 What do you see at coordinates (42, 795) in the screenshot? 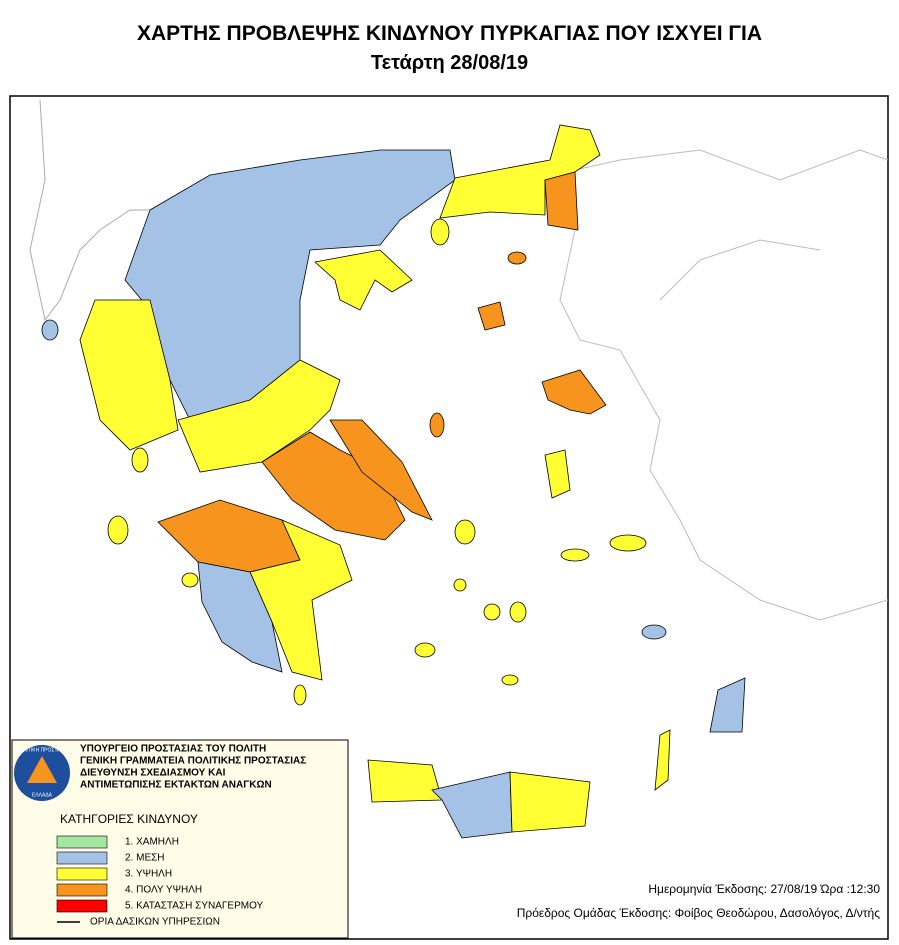
I see `logo-text: ΕΛΛΑΔΑ` at bounding box center [42, 795].